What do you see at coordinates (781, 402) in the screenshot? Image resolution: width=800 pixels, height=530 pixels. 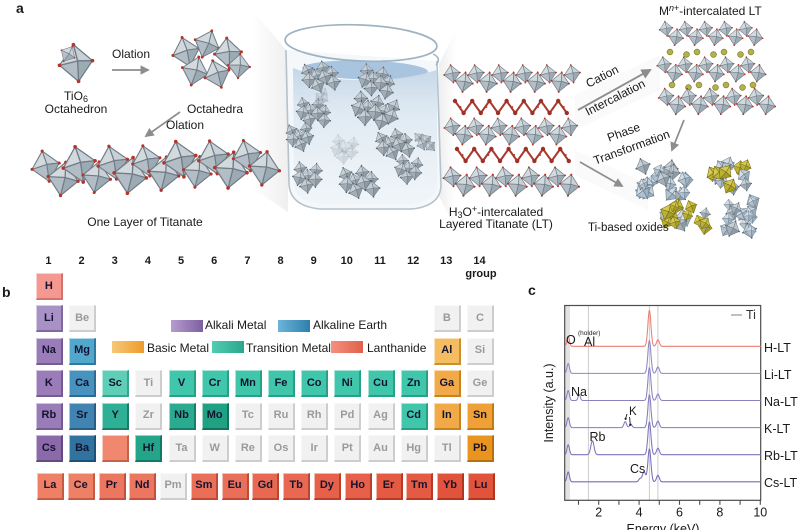 I see `svg-text: Na-LT` at bounding box center [781, 402].